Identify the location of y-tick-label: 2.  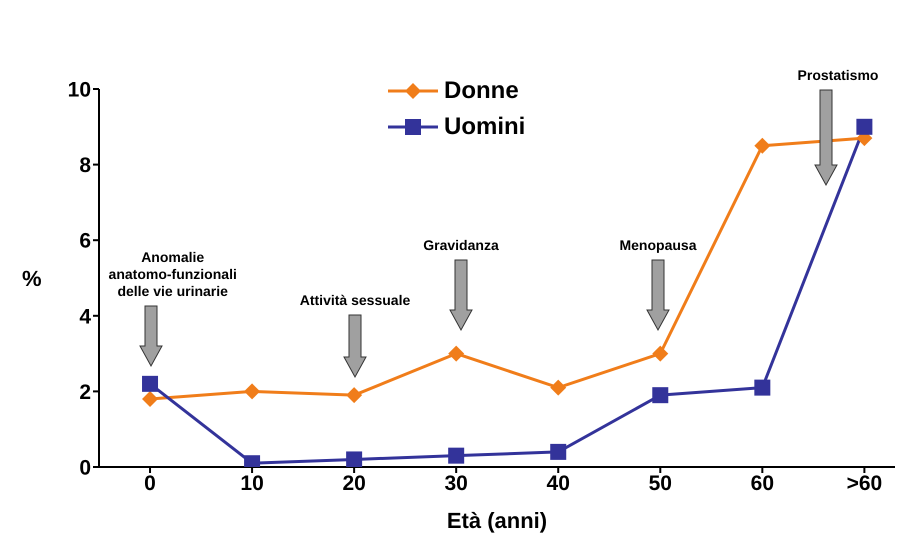
(85, 392).